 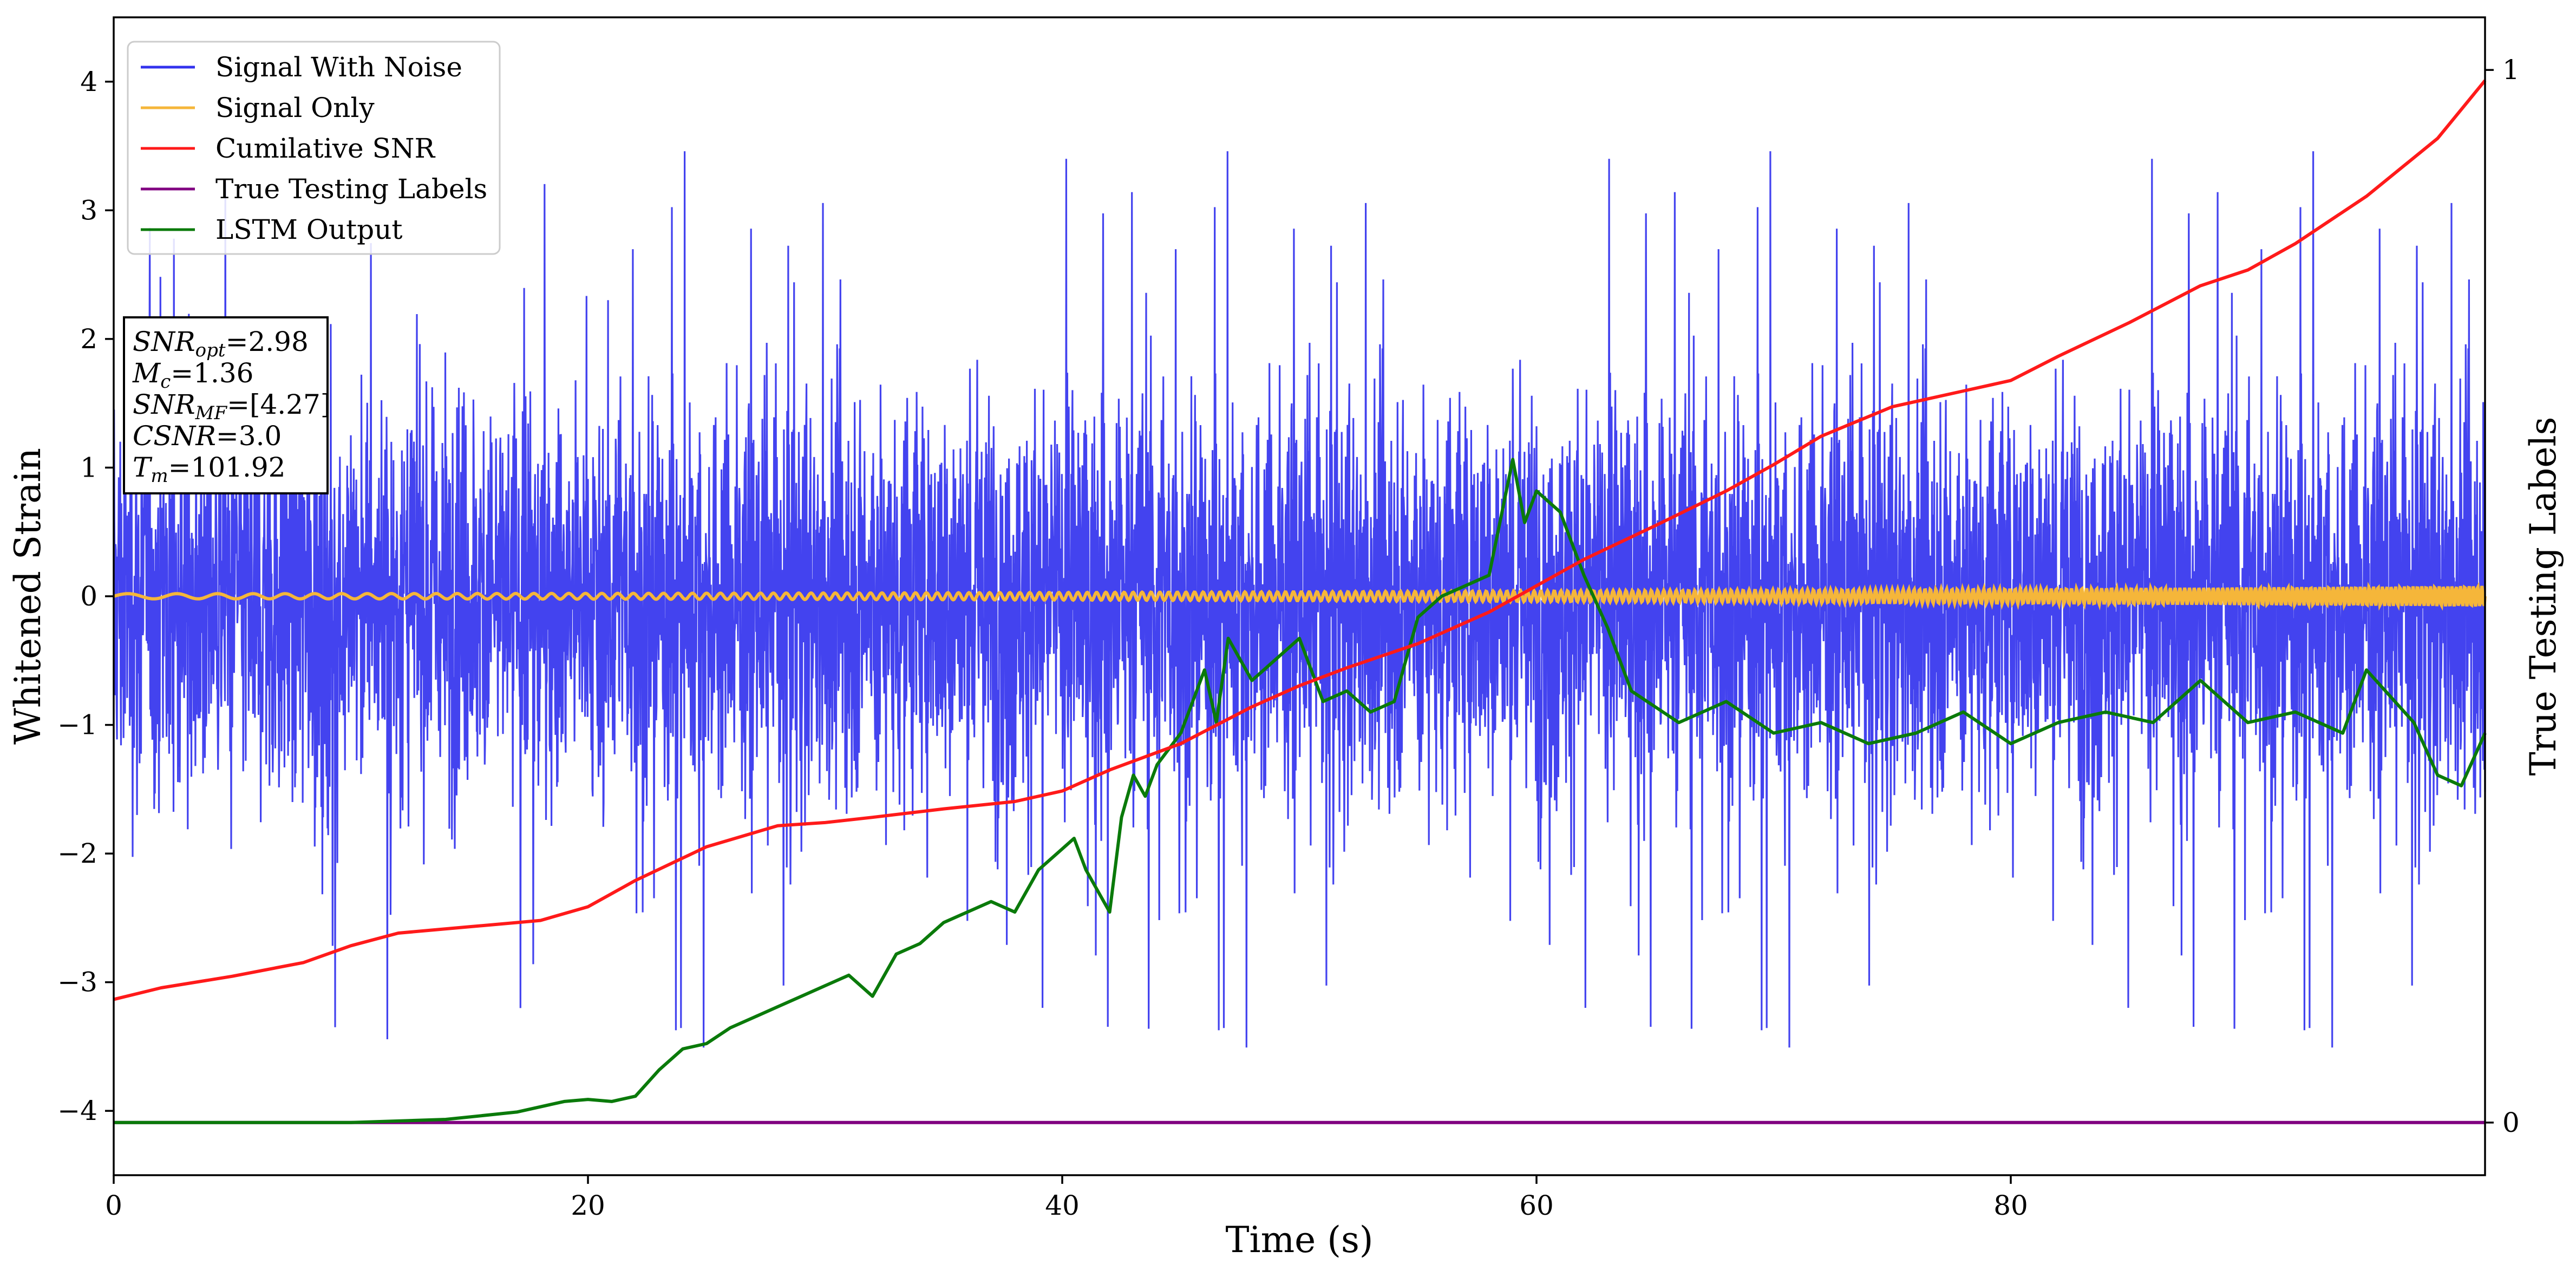 I want to click on right-axis-title: True Testing Labels, so click(x=2543, y=596).